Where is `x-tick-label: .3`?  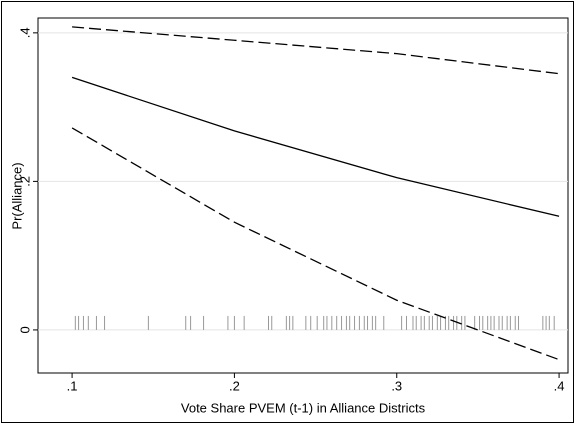 x-tick-label: .3 is located at coordinates (396, 385).